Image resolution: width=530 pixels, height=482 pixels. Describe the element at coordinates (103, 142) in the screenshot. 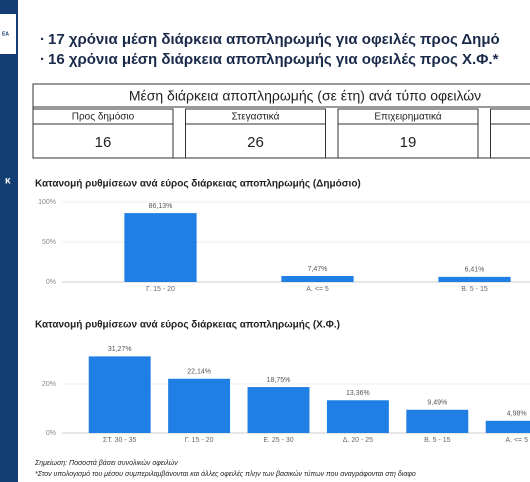

I see `column-value: 16` at that location.